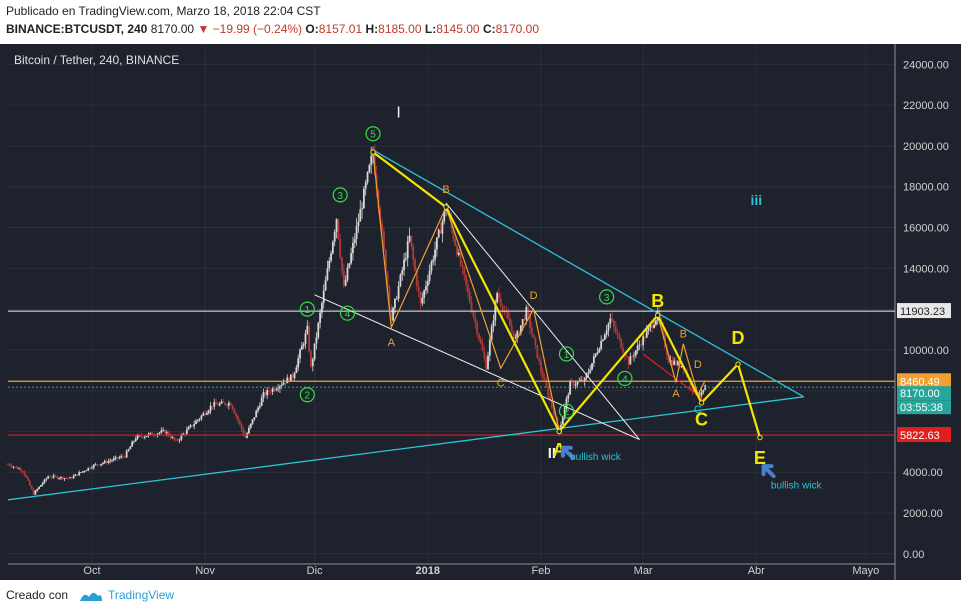  What do you see at coordinates (458, 29) in the screenshot?
I see `low-value: 8145.00` at bounding box center [458, 29].